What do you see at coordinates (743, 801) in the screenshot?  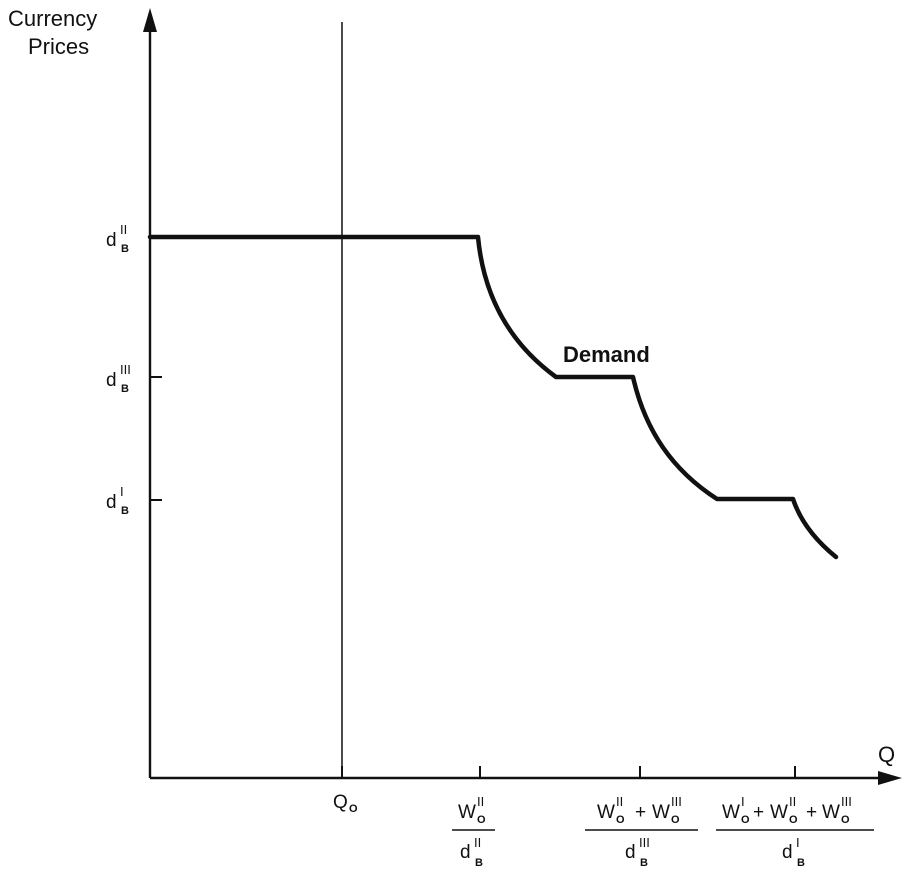 I see `numerator-sup: I` at bounding box center [743, 801].